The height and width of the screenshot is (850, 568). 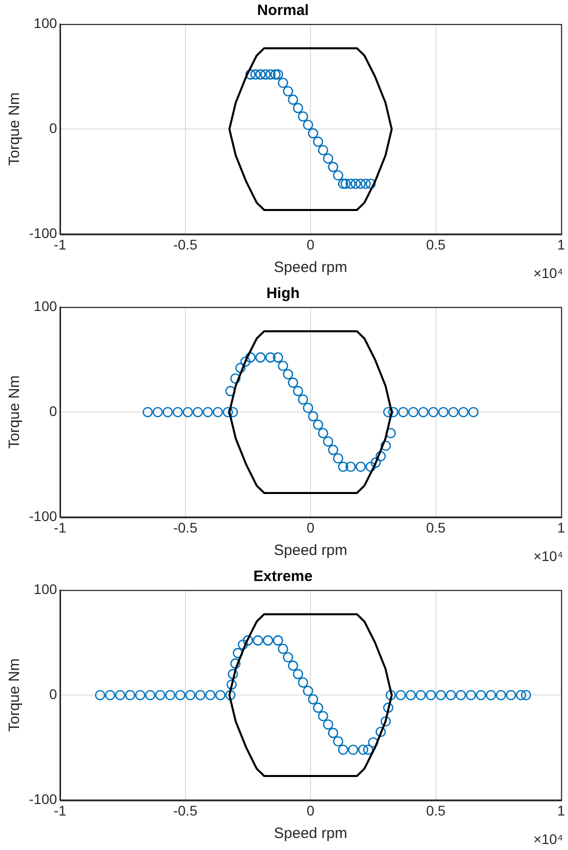 What do you see at coordinates (43, 516) in the screenshot?
I see `y-tick-label: -100` at bounding box center [43, 516].